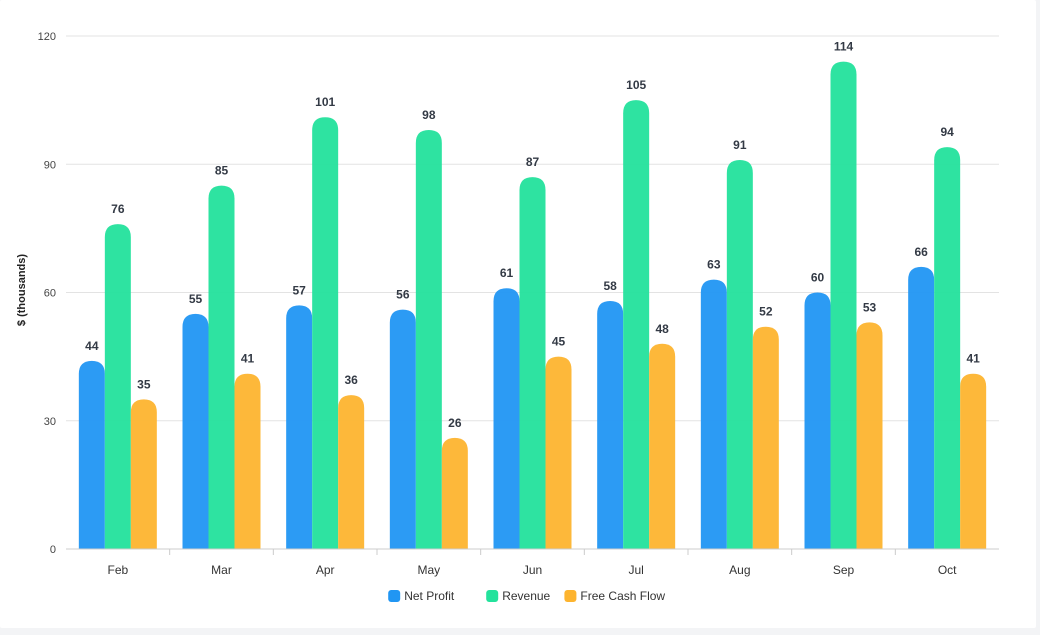  I want to click on data-label: 61, so click(507, 273).